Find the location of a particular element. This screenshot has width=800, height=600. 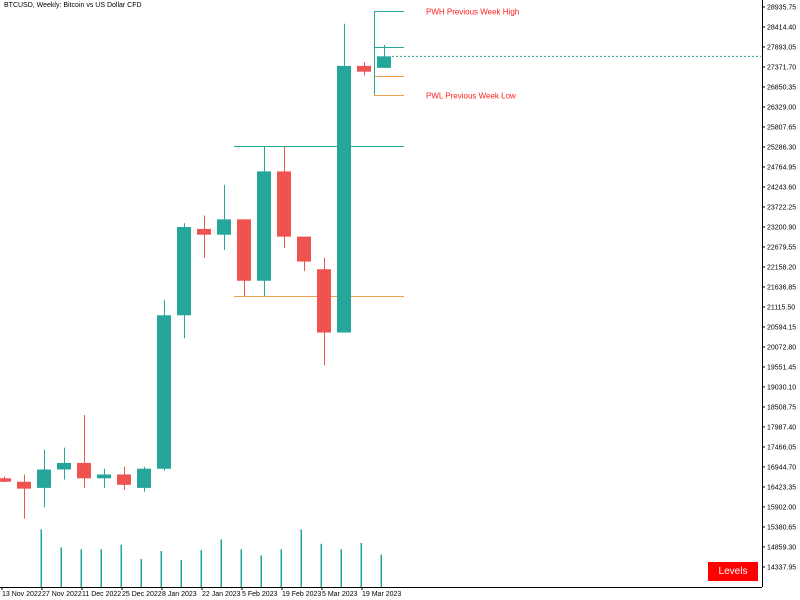

y-tick-label: 26329.00 is located at coordinates (781, 108).